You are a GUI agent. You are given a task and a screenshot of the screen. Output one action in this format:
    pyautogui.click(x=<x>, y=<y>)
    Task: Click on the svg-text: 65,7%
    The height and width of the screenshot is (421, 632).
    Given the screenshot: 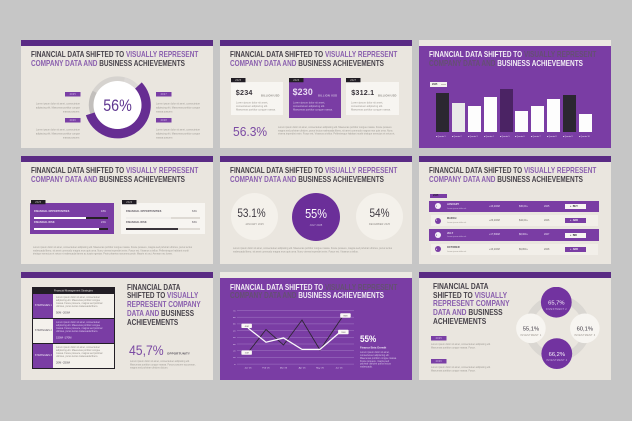 What is the action you would take?
    pyautogui.click(x=556, y=304)
    